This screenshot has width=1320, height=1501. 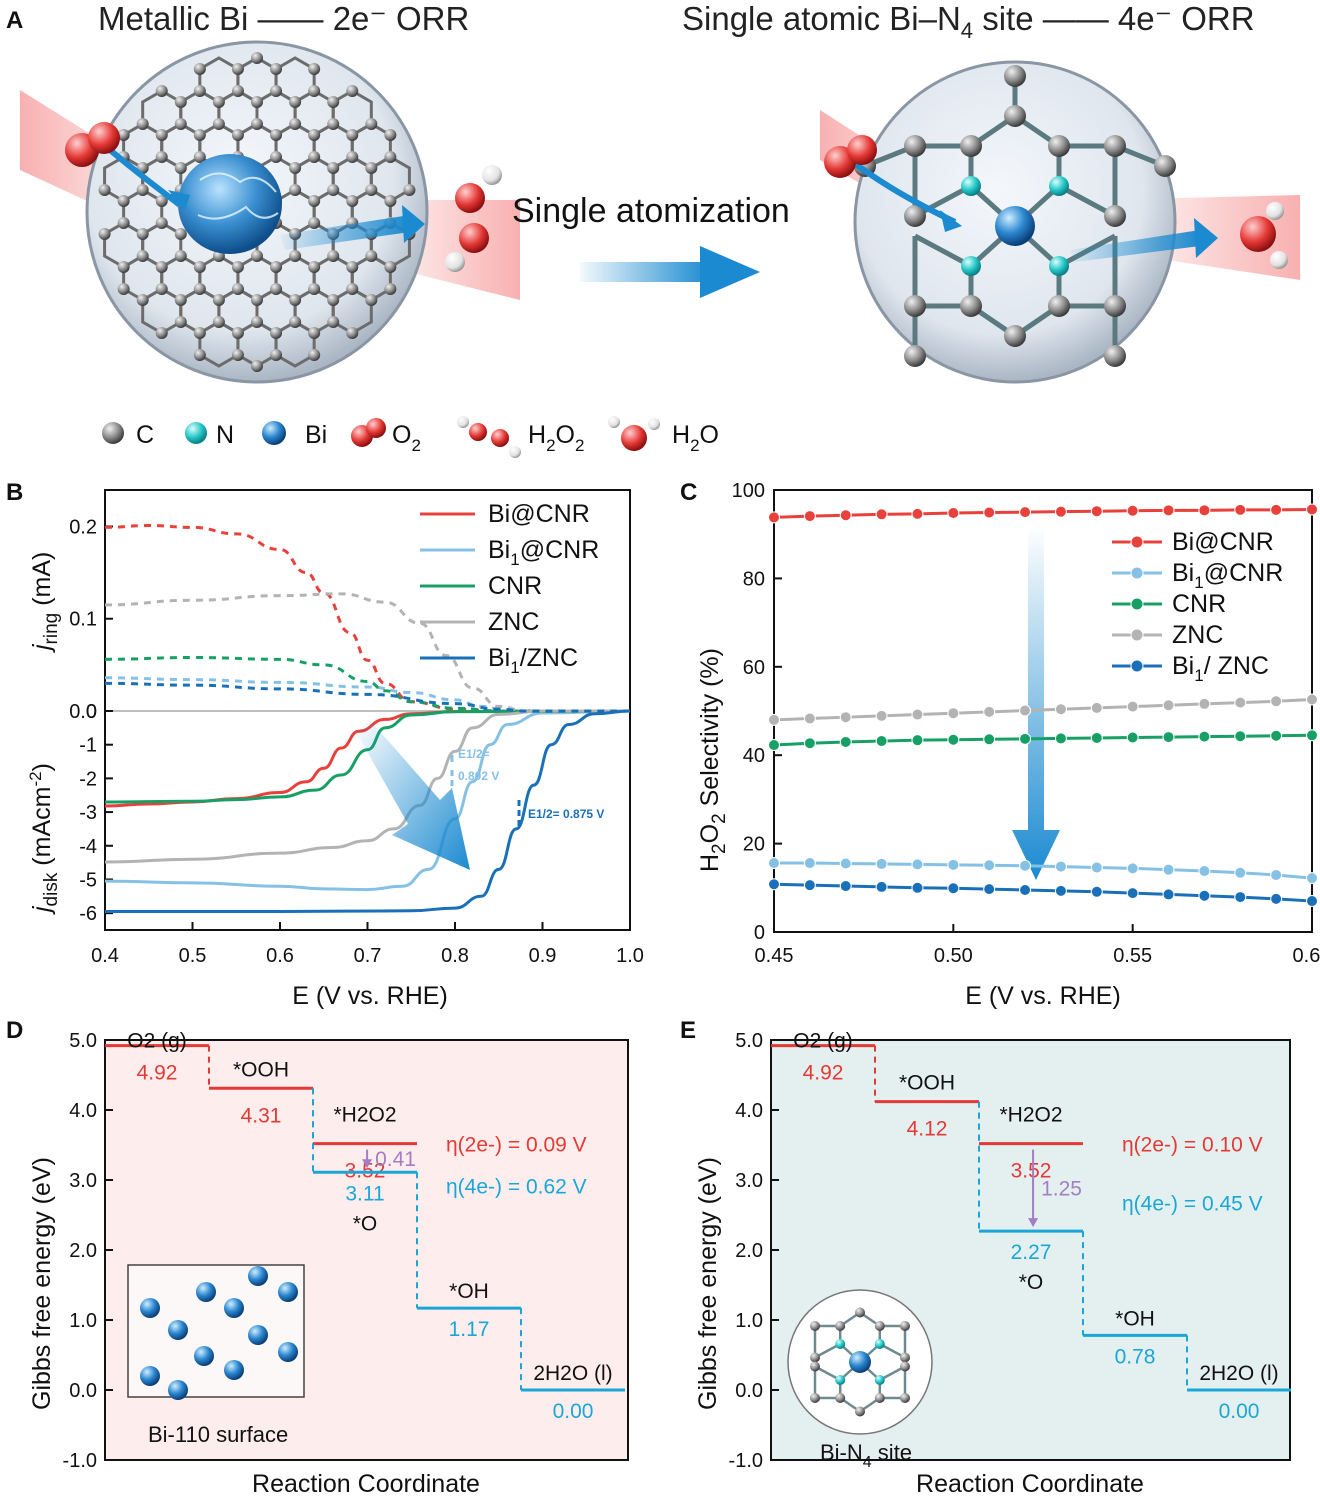 I want to click on h2o-out-arrowhead, so click(x=1206, y=238).